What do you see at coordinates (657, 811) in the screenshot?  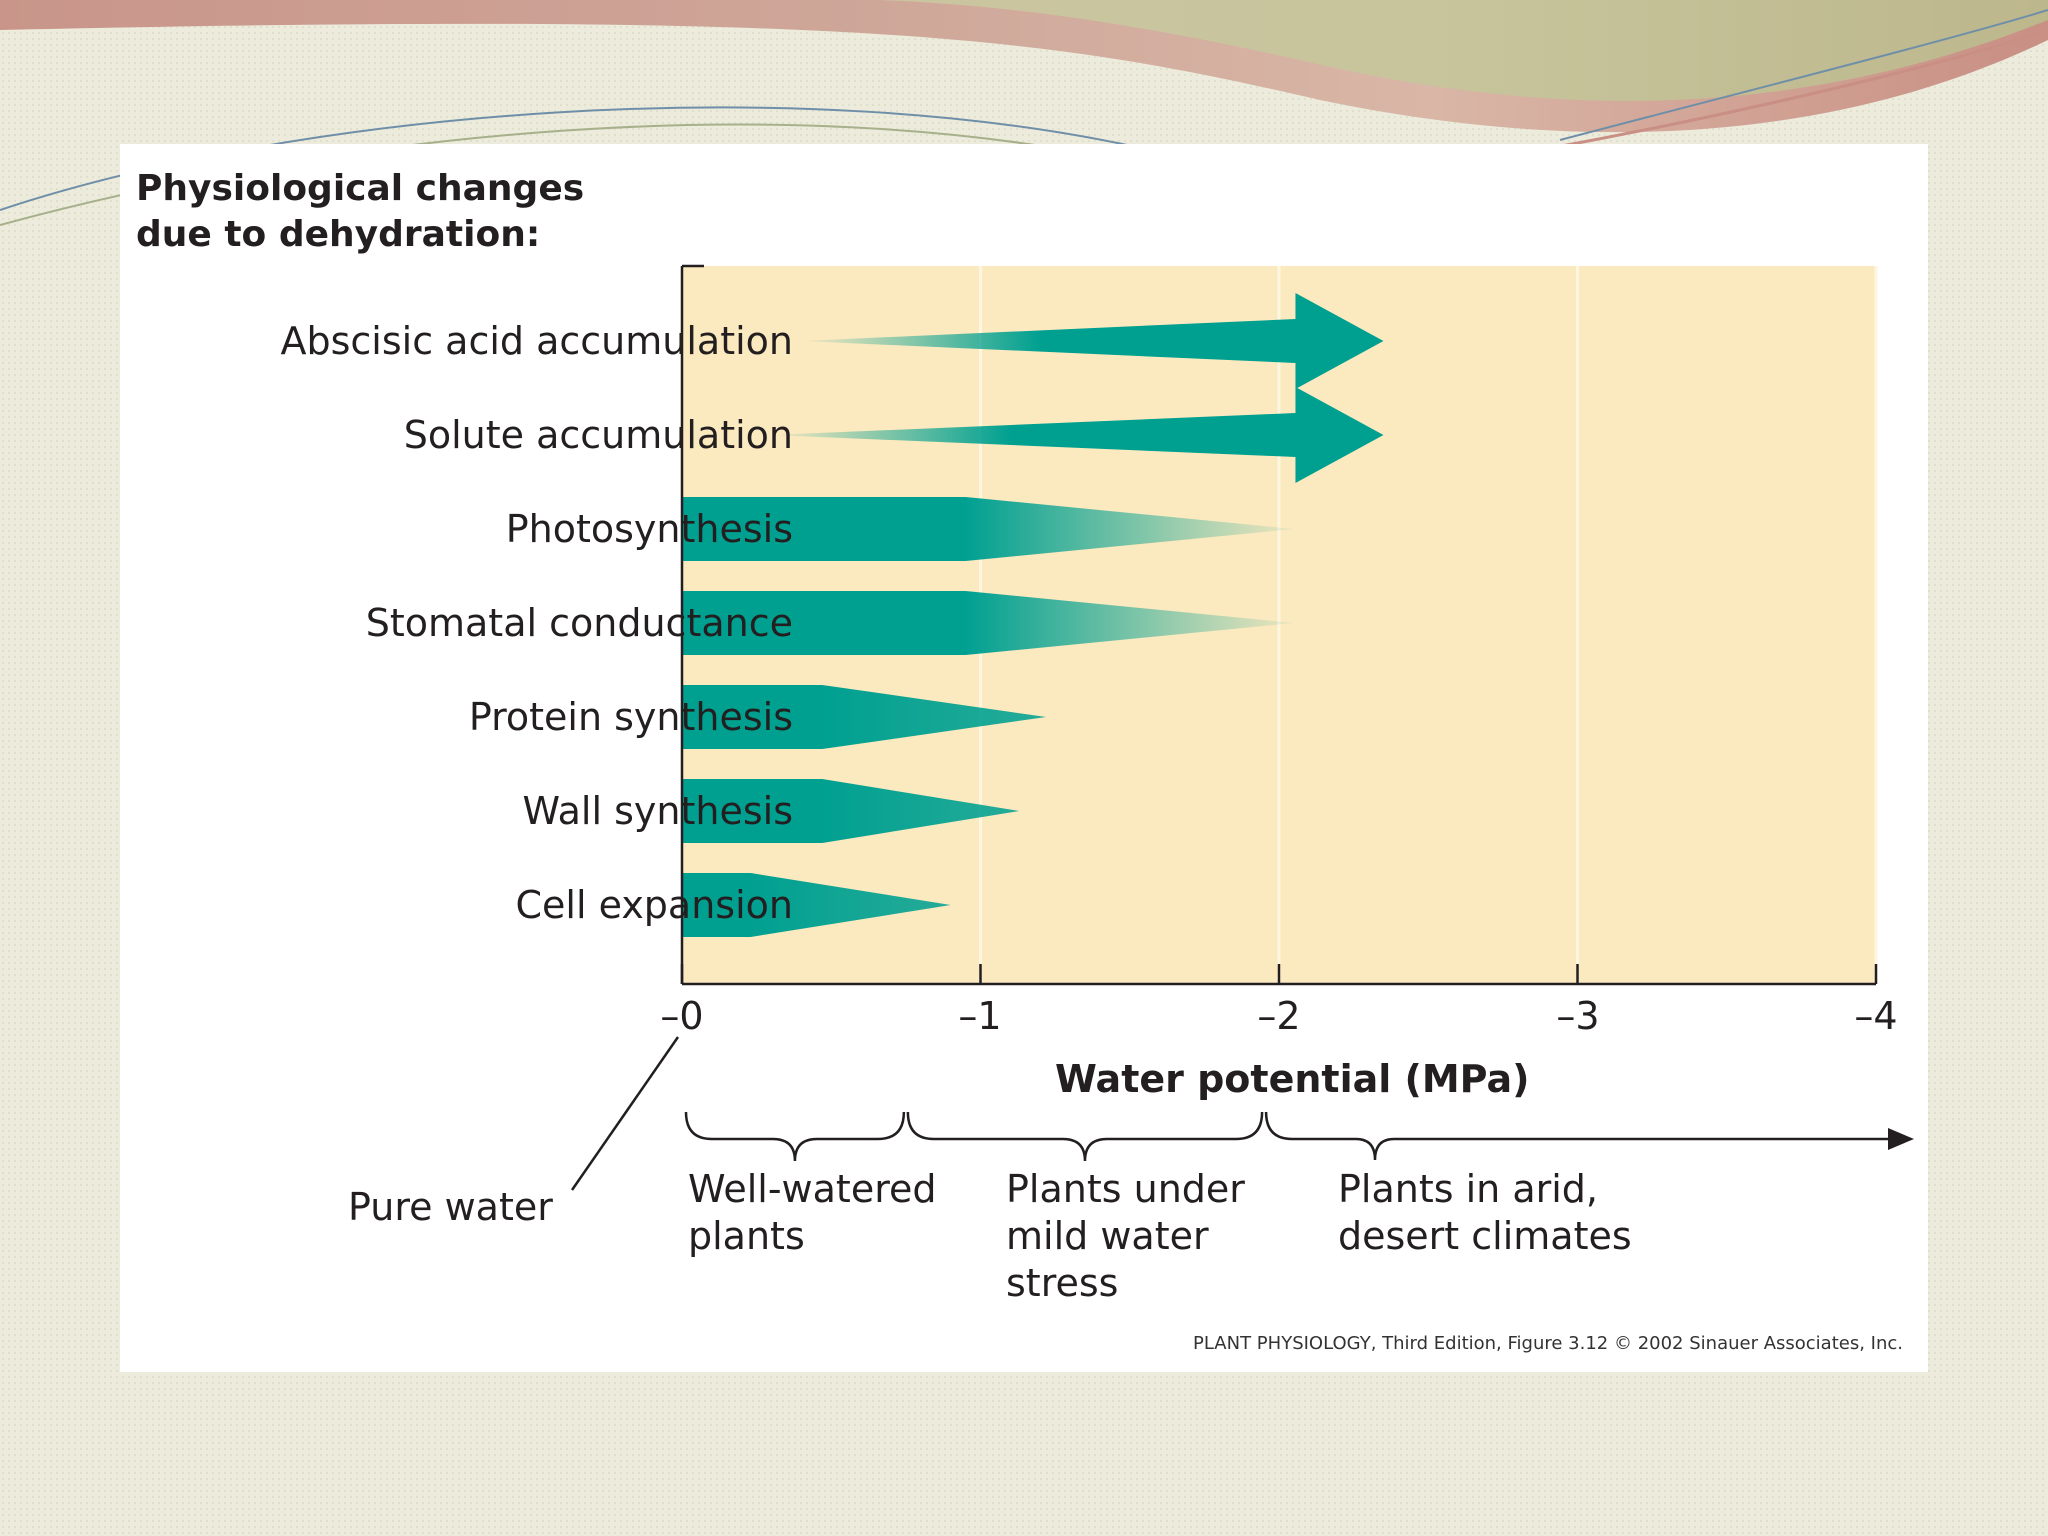 I see `row-label-wall: Wall synthesis` at bounding box center [657, 811].